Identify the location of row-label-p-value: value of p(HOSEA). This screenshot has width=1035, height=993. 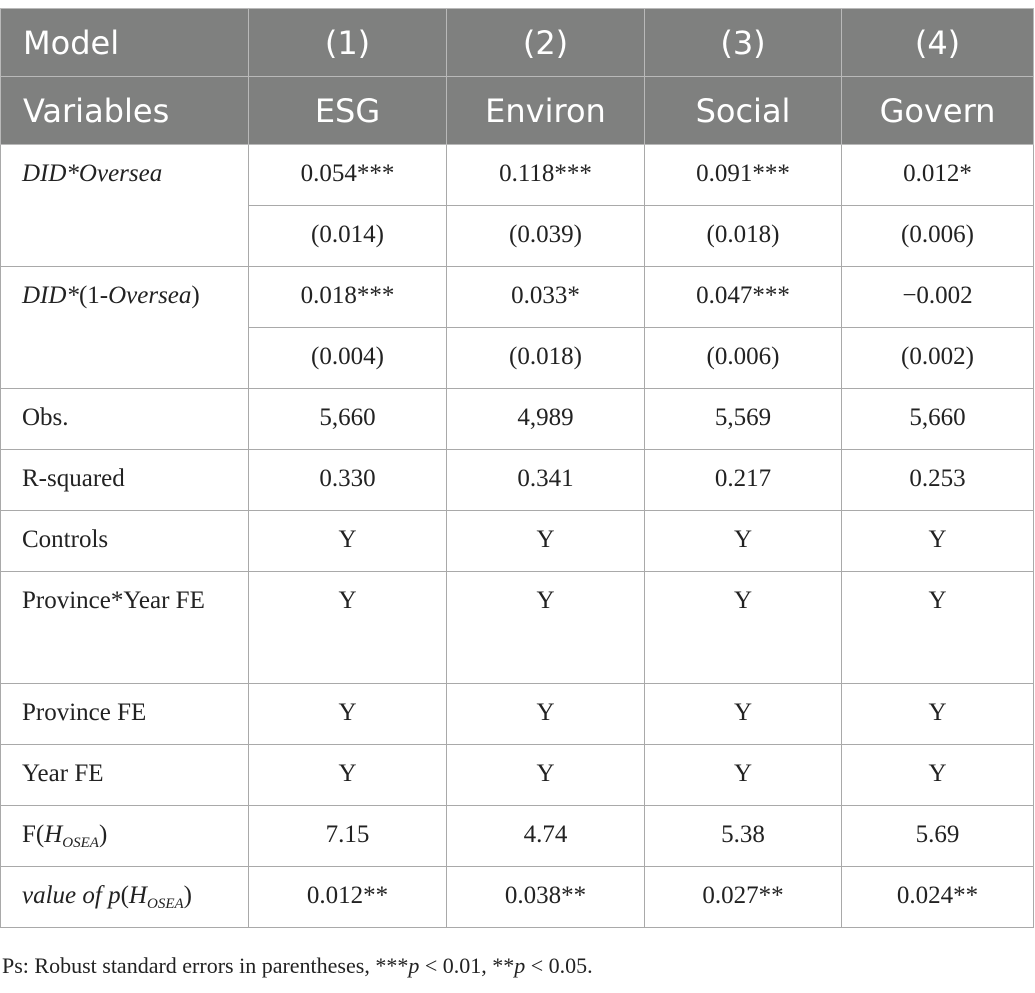
(124, 897).